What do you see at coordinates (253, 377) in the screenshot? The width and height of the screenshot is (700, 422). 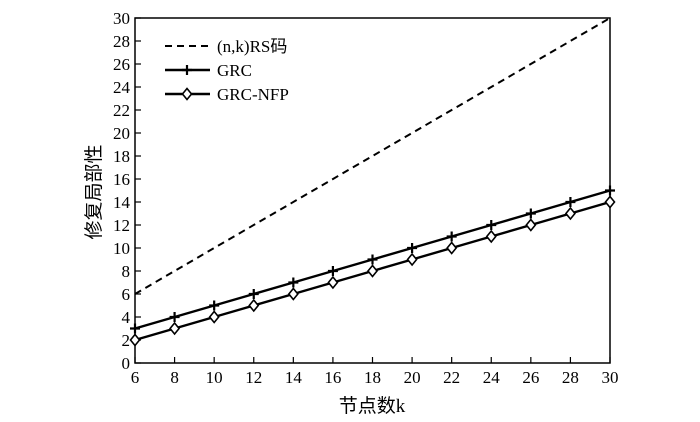 I see `x-tick-label: 12` at bounding box center [253, 377].